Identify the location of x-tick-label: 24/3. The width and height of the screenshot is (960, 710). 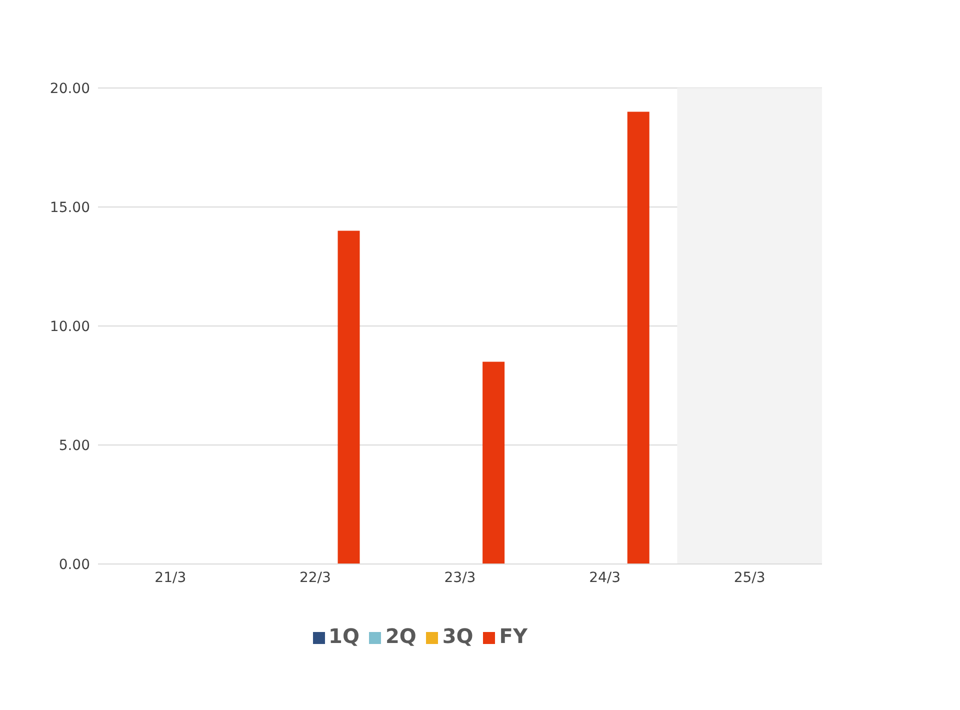
(605, 578).